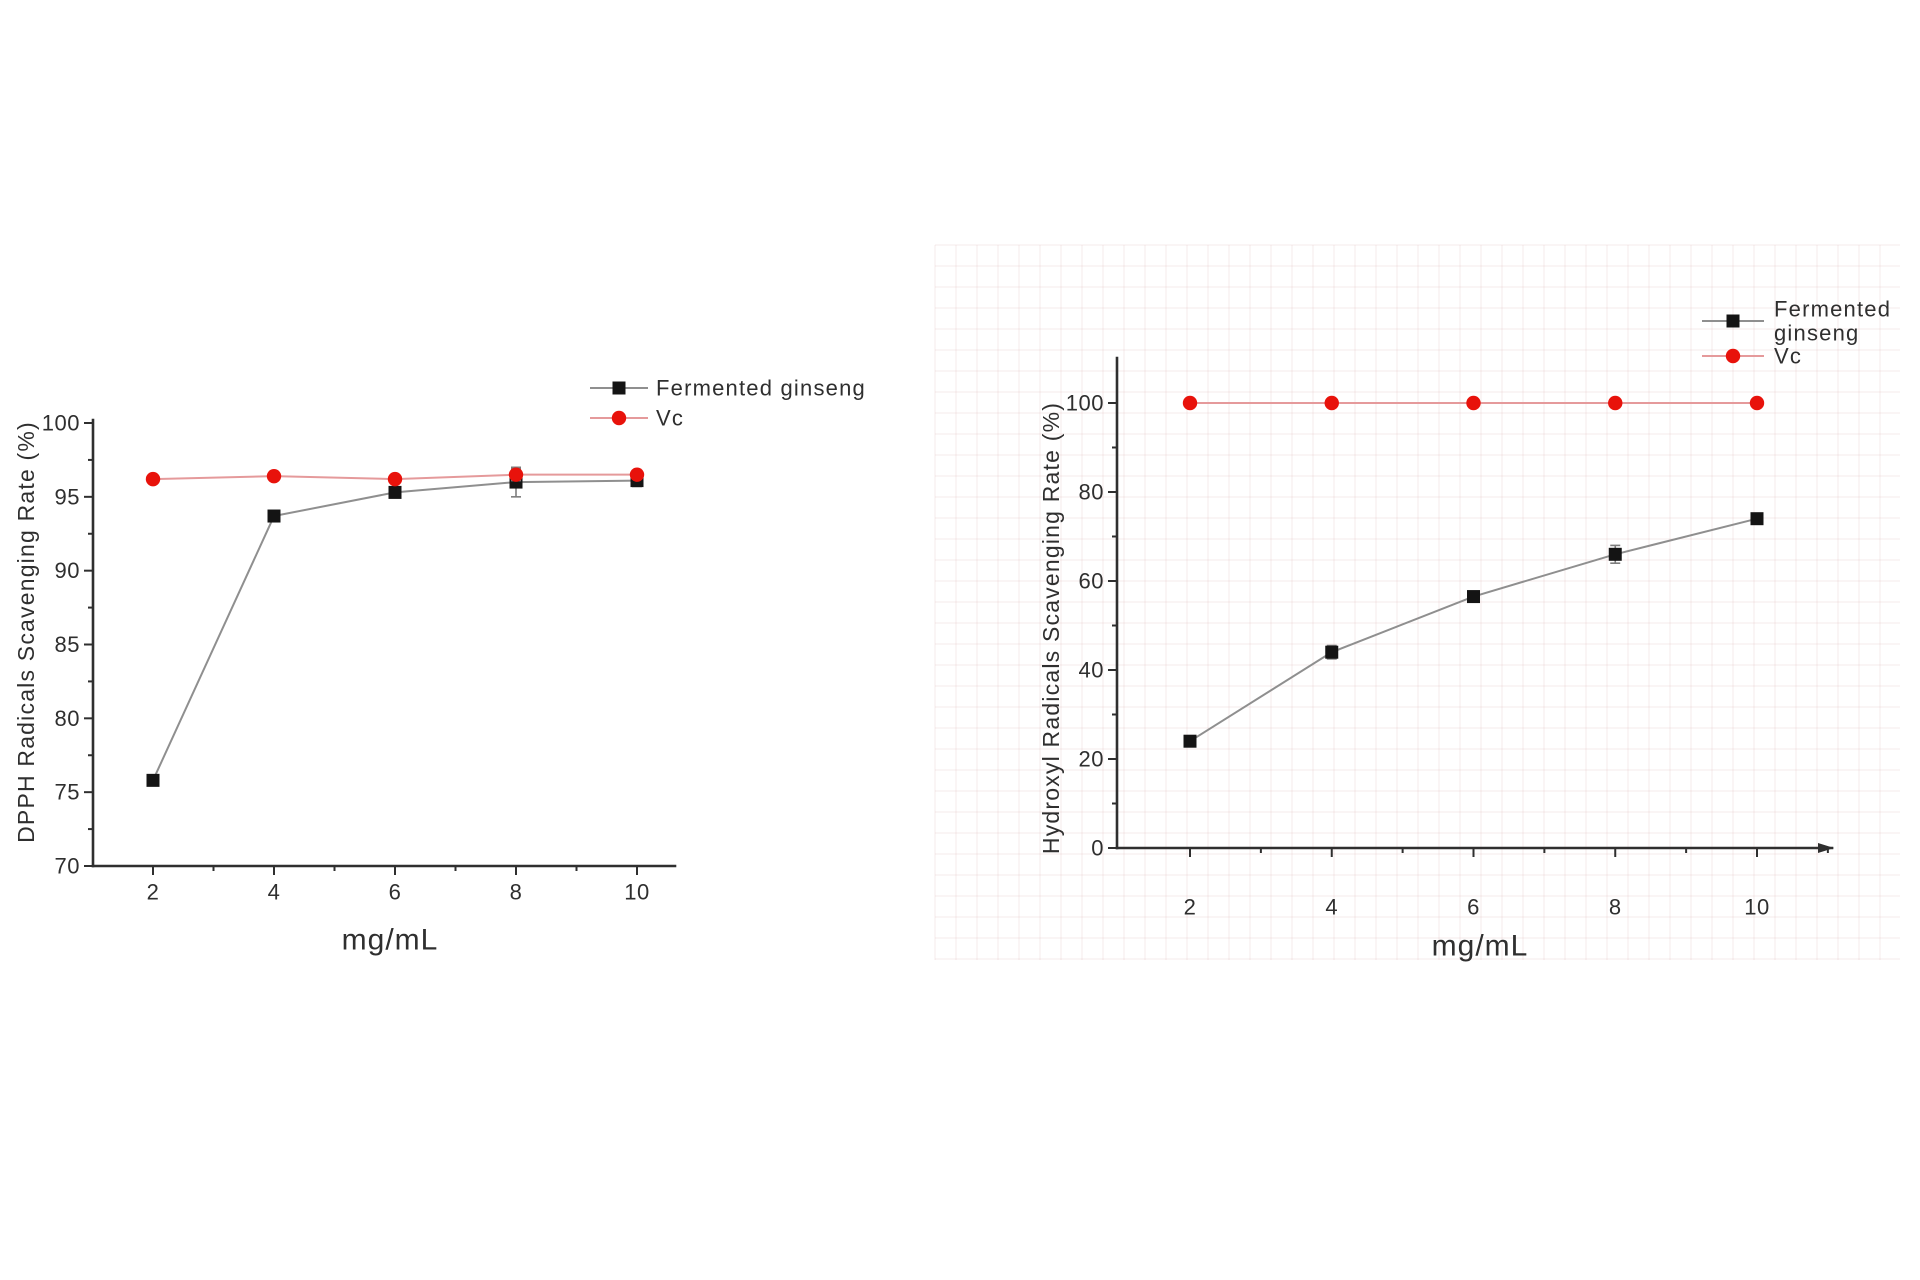 This screenshot has height=1280, width=1920. I want to click on legend-label: Fermented ginseng, so click(761, 388).